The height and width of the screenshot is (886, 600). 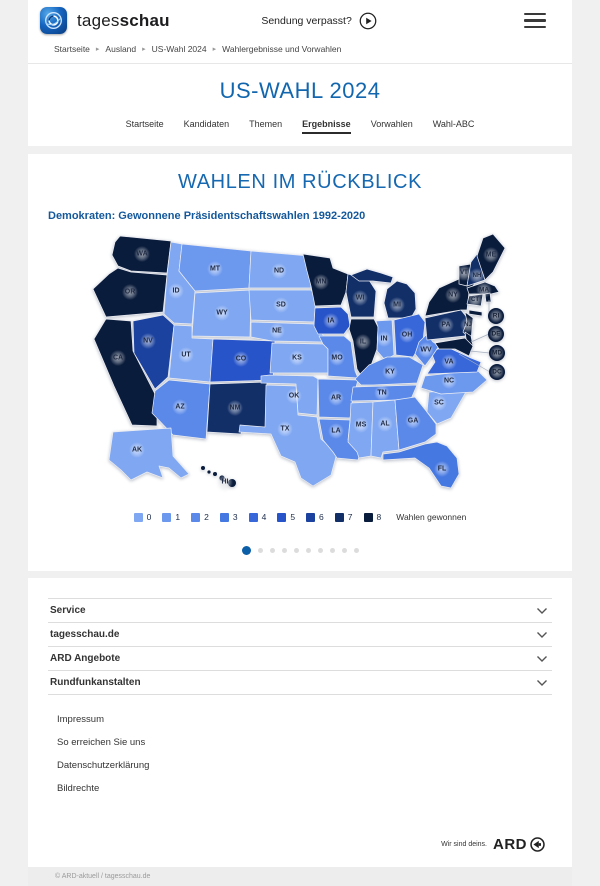 What do you see at coordinates (149, 517) in the screenshot?
I see `legend-value: 0` at bounding box center [149, 517].